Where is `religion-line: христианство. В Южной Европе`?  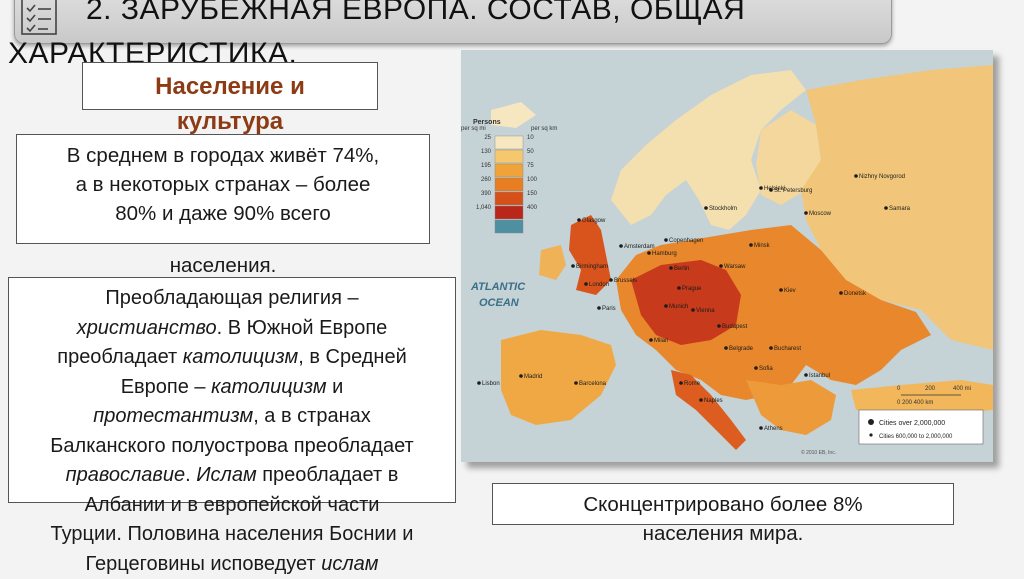 religion-line: христианство. В Южной Европе is located at coordinates (232, 329).